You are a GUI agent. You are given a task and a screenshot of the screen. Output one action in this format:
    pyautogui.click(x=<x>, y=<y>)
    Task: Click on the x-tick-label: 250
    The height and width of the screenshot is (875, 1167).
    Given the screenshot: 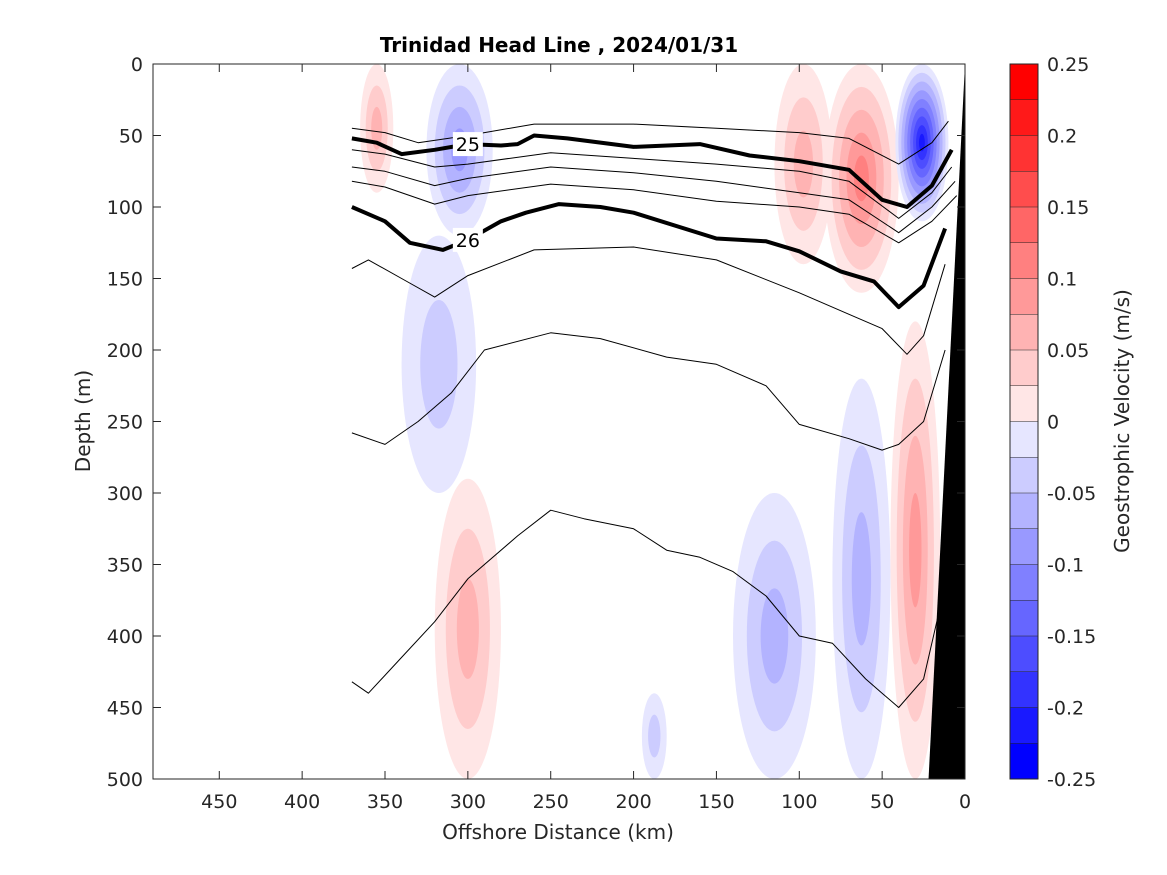 What is the action you would take?
    pyautogui.click(x=551, y=802)
    